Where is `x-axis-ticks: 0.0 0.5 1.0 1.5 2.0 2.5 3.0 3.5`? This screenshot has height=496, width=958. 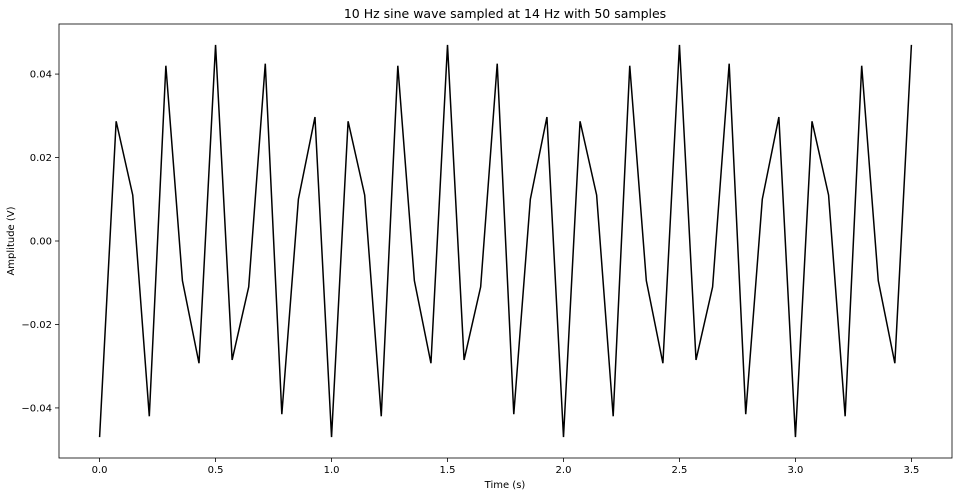 x-axis-ticks: 0.0 0.5 1.0 1.5 2.0 2.5 3.0 3.5 is located at coordinates (505, 467).